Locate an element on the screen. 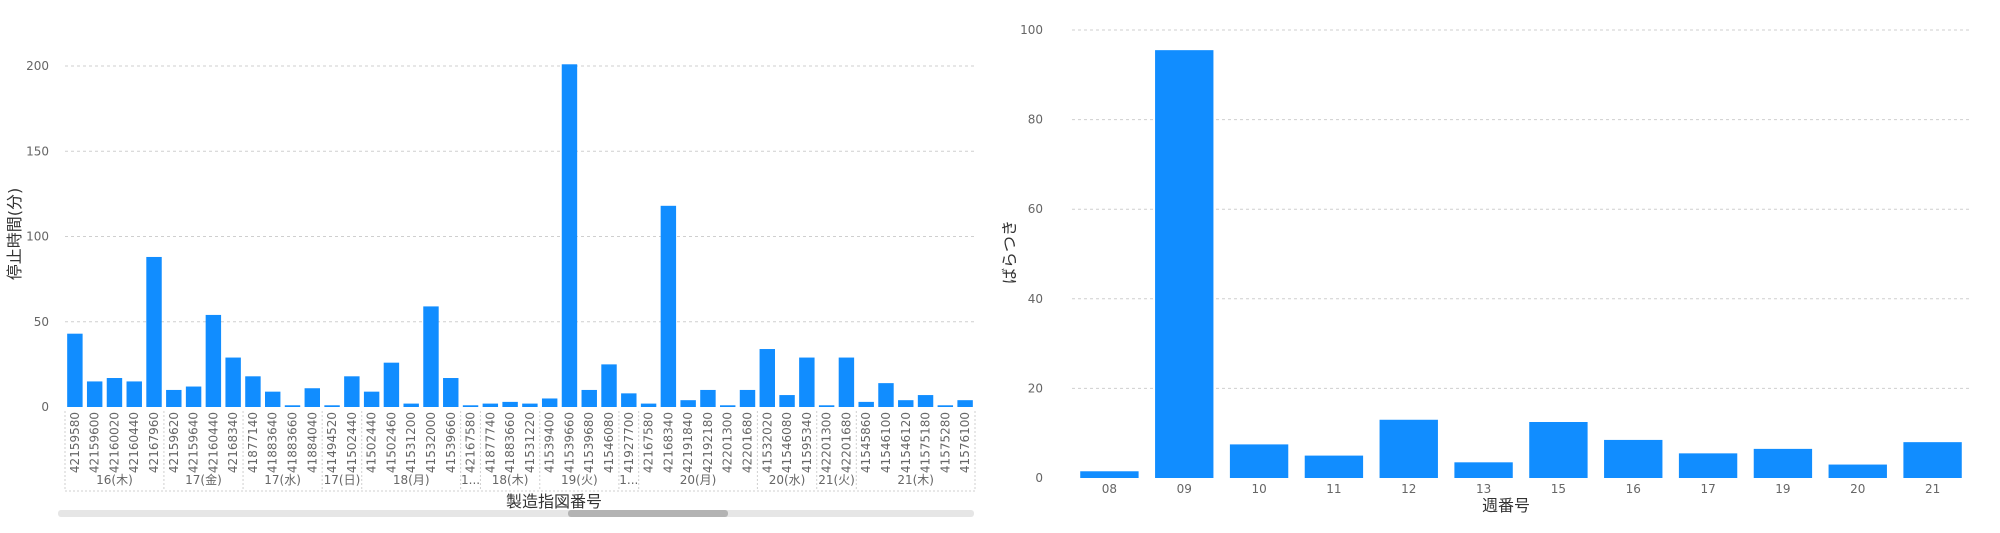 The height and width of the screenshot is (533, 2000). chart1-x-tick-label: 41877140 is located at coordinates (253, 442).